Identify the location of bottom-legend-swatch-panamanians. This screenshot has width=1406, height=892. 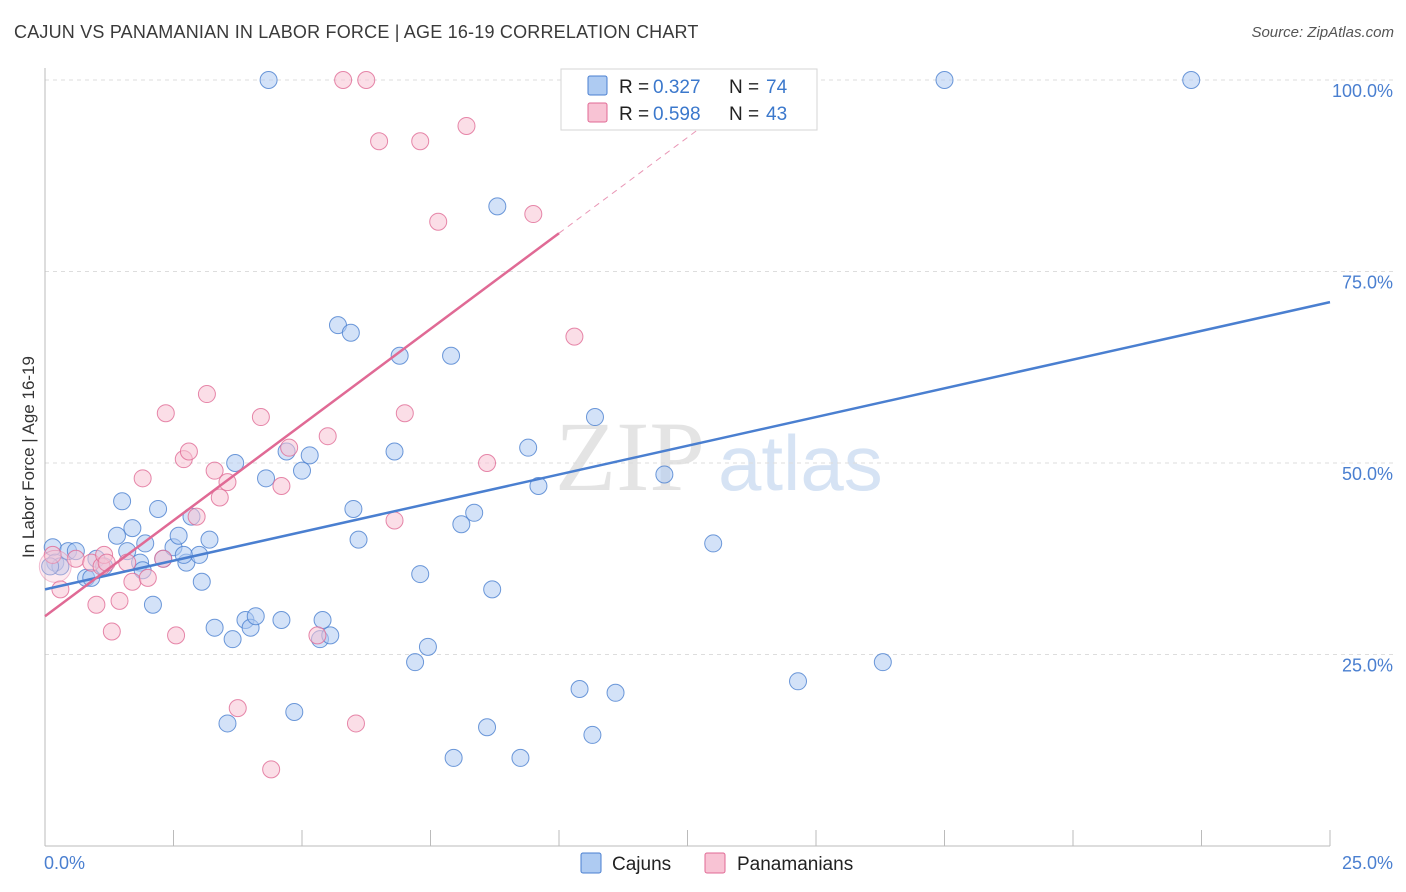
(715, 863).